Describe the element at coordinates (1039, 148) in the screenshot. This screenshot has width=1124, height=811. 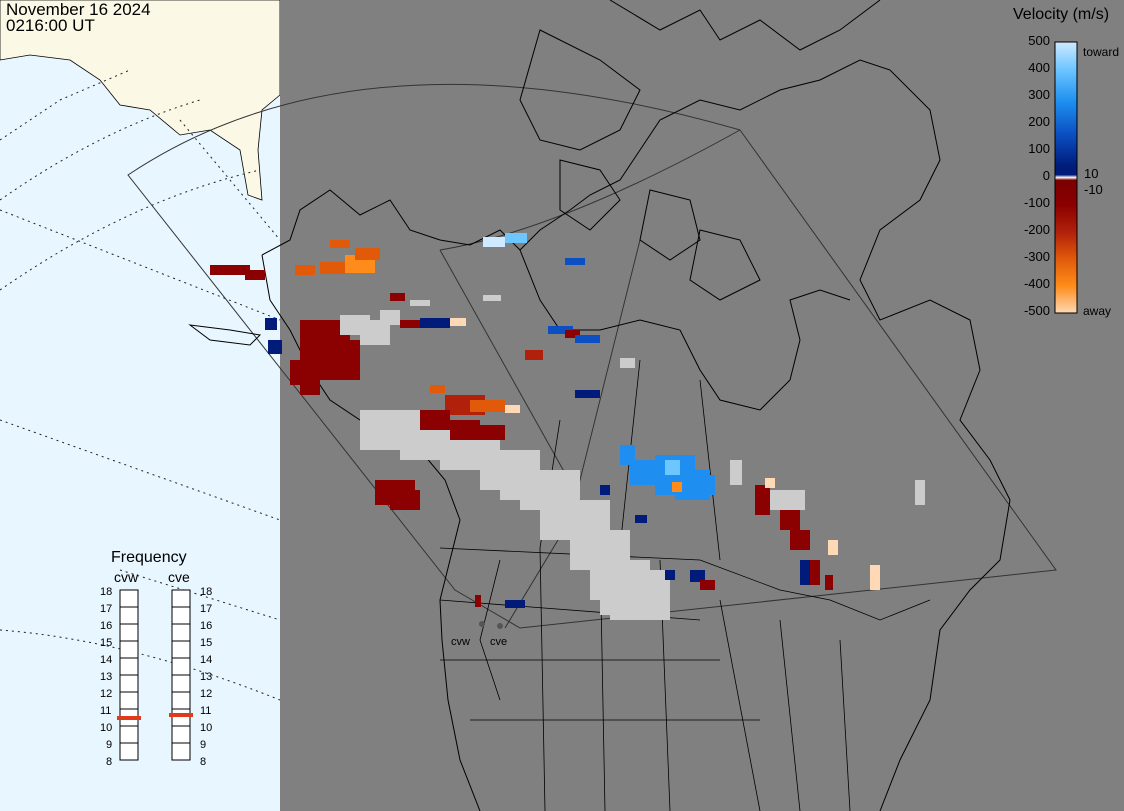
I see `colorbar-tick: 100` at that location.